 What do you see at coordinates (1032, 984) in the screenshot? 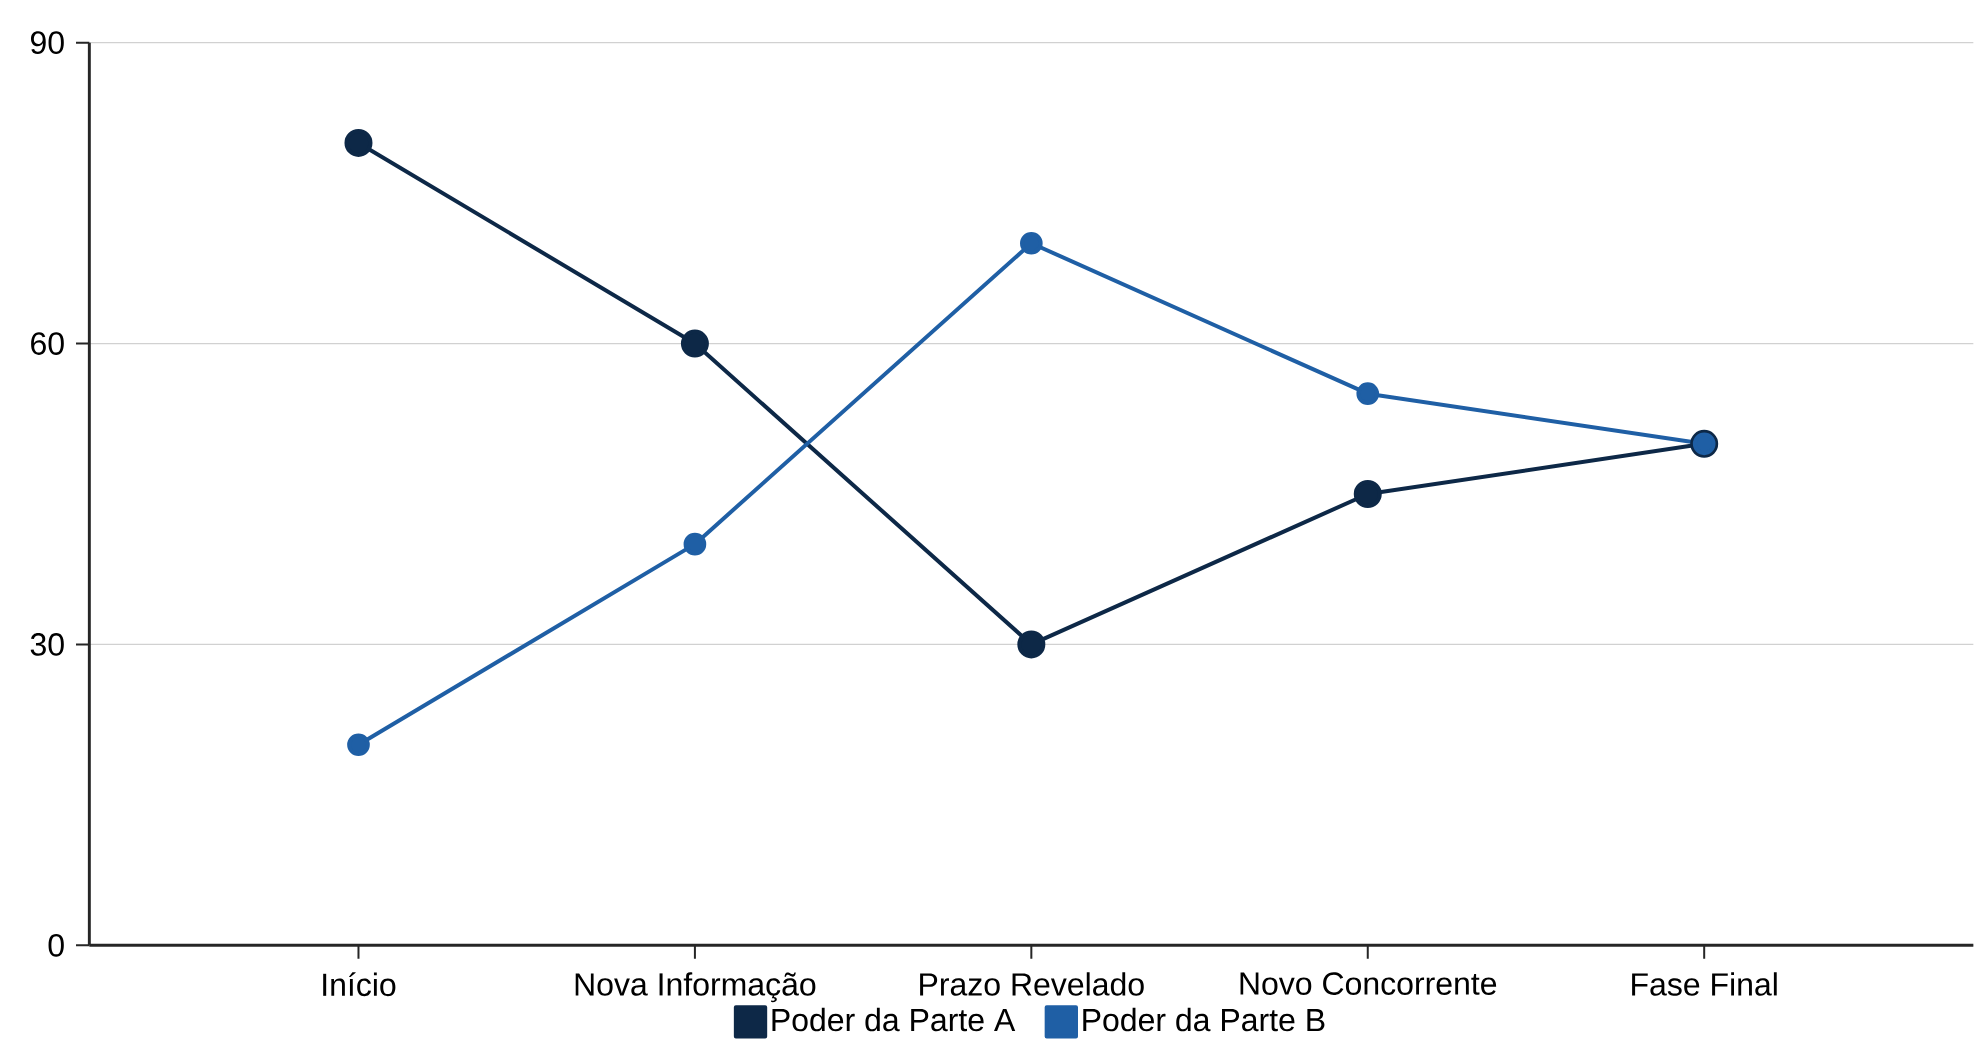
I see `x-tick-label: Prazo Revelado` at bounding box center [1032, 984].